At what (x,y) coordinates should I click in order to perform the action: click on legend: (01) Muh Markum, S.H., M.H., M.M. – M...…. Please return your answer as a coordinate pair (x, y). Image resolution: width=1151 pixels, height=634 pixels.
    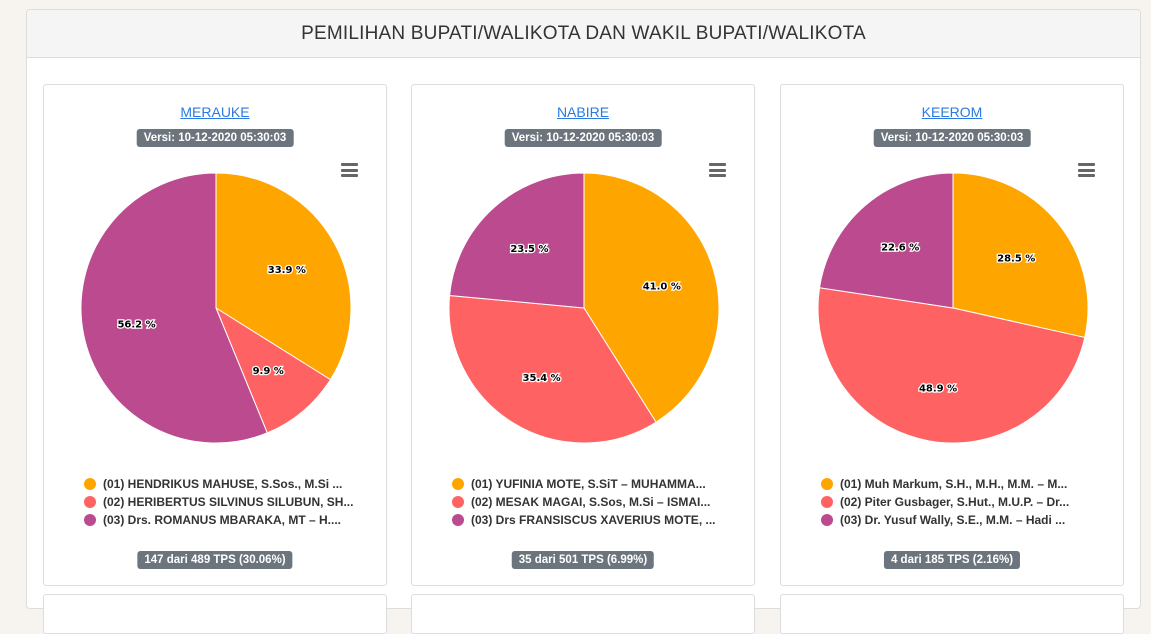
    Looking at the image, I should click on (963, 502).